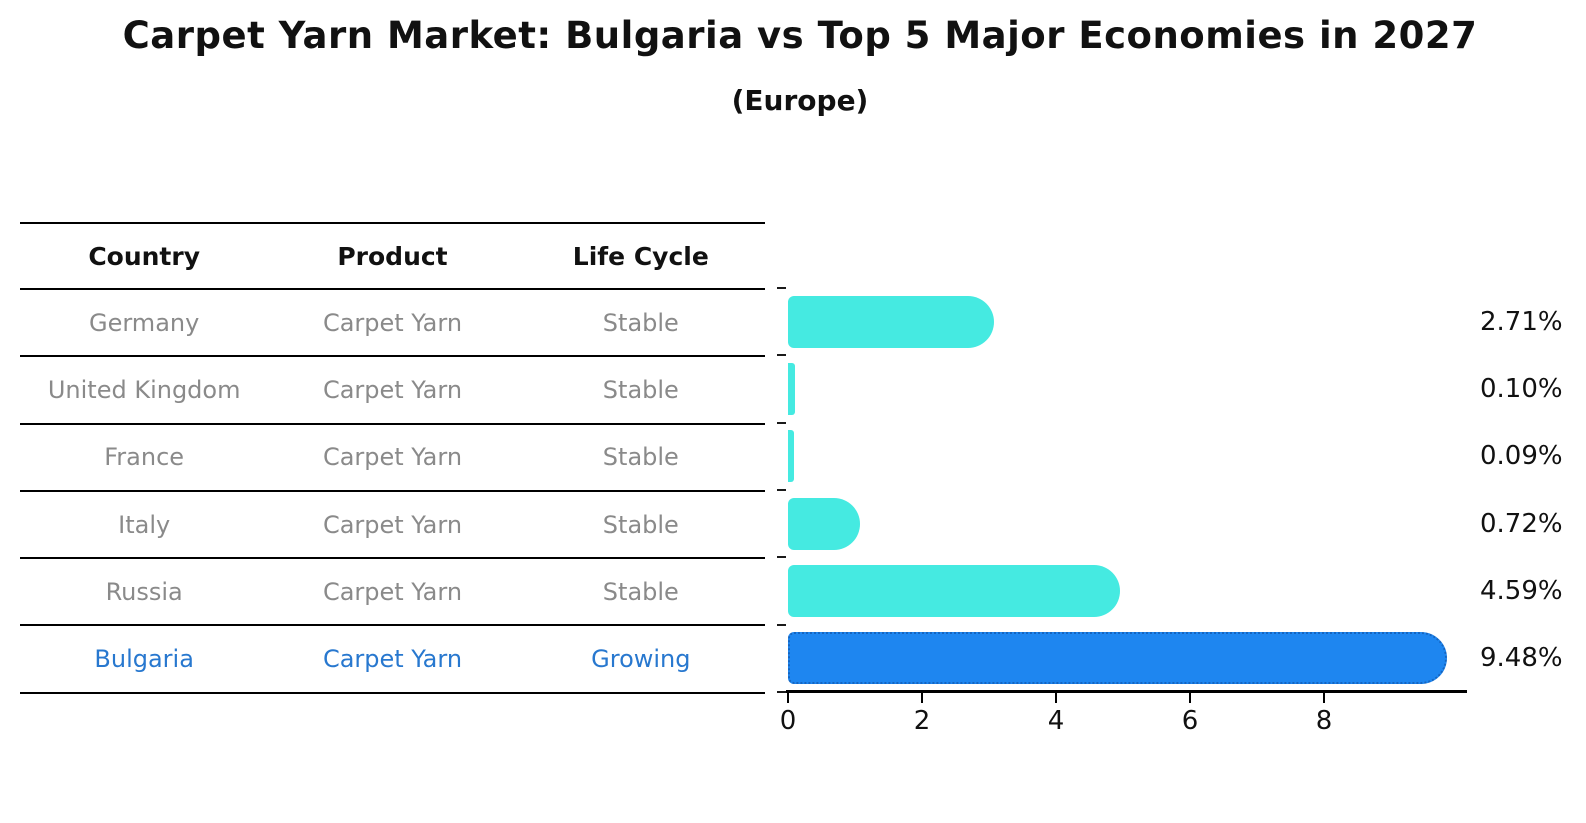  Describe the element at coordinates (1118, 658) in the screenshot. I see `bar-bulgaria` at that location.